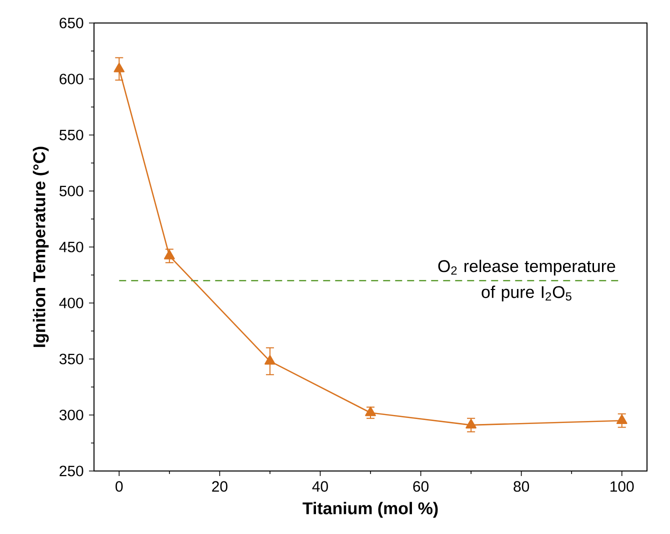  What do you see at coordinates (119, 486) in the screenshot?
I see `x-tick-label: 0` at bounding box center [119, 486].